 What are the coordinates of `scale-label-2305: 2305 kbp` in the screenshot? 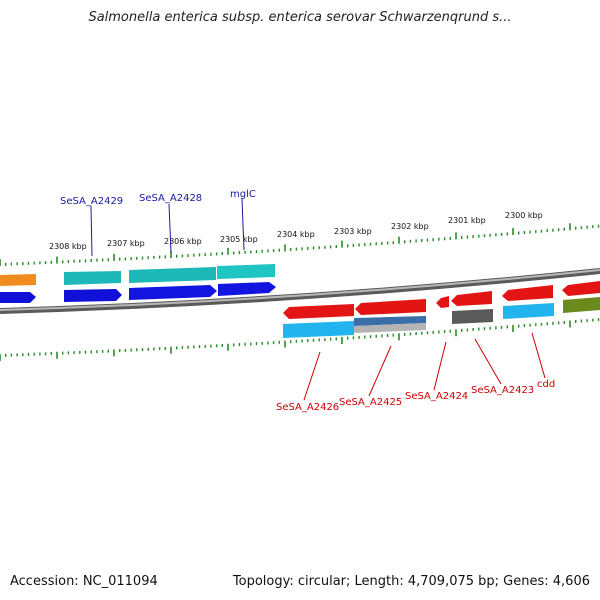 It's located at (239, 239).